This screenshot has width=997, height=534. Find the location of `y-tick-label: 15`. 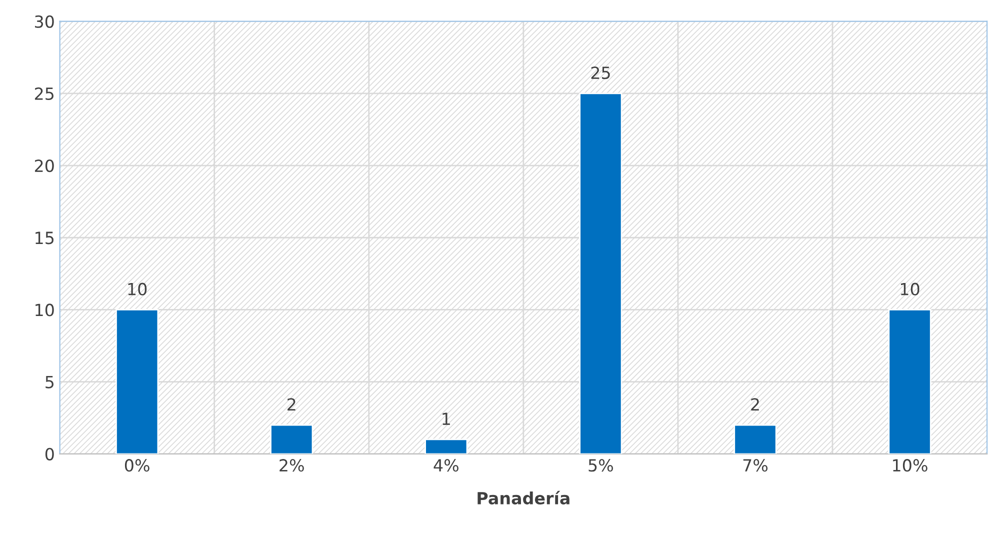

y-tick-label: 15 is located at coordinates (45, 238).